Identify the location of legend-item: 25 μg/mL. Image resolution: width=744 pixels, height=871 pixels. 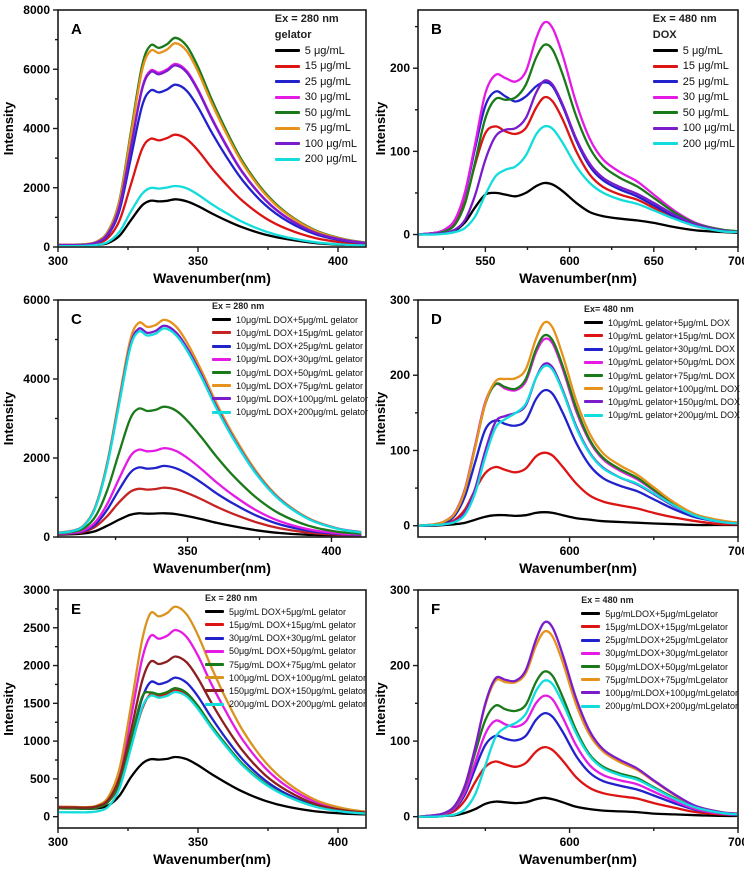
(693, 82).